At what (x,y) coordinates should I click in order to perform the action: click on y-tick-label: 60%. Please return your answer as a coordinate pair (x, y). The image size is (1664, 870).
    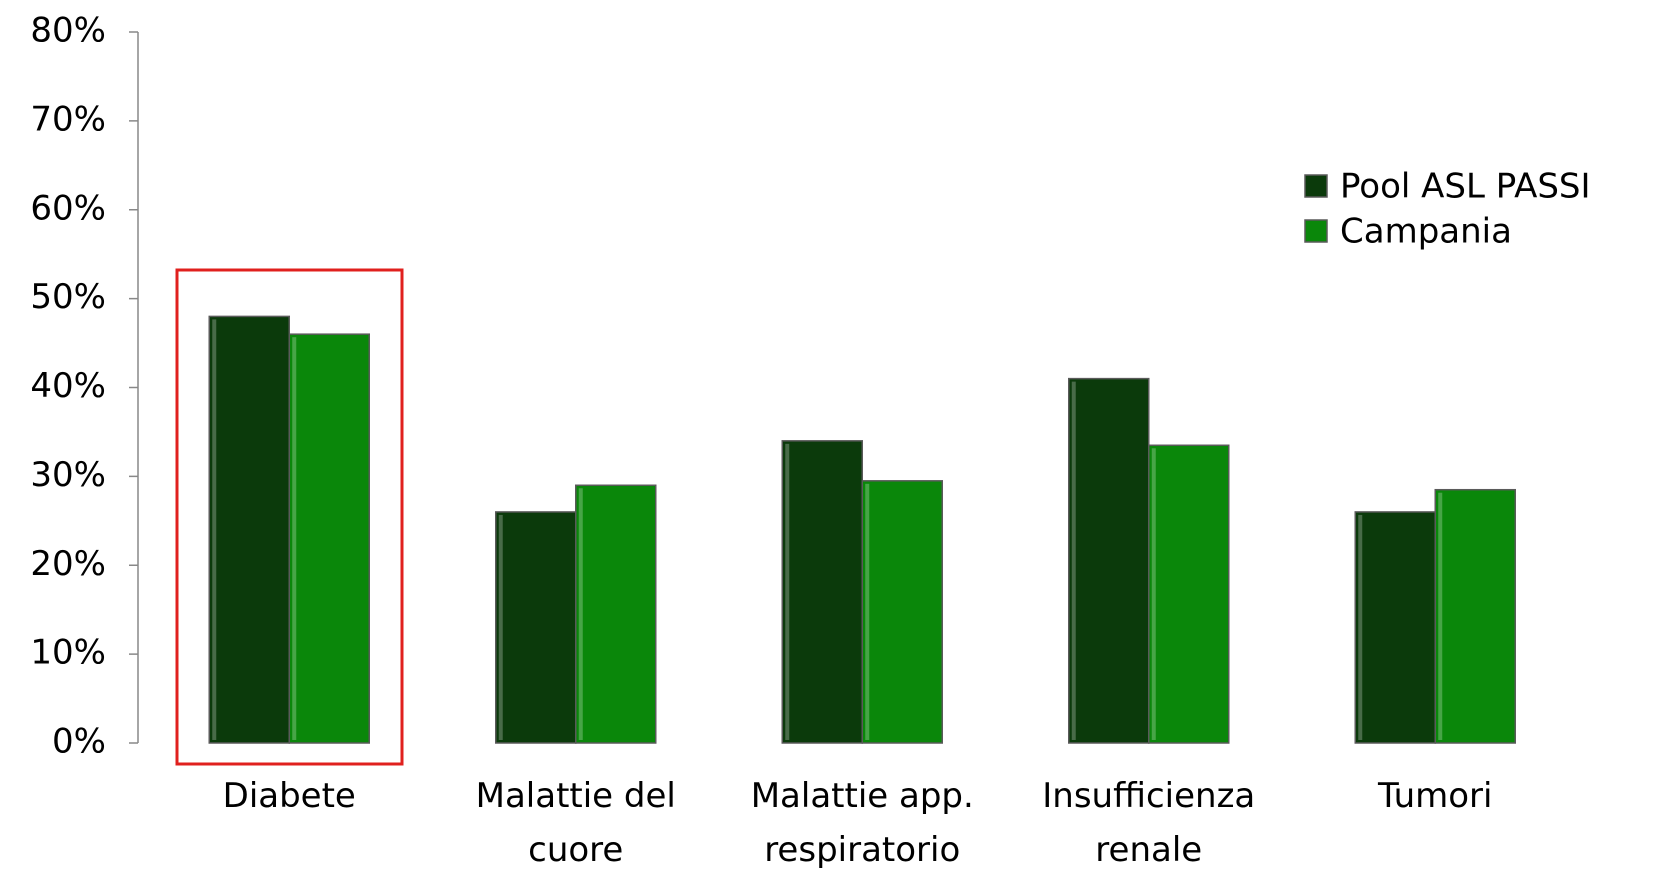
    Looking at the image, I should click on (68, 208).